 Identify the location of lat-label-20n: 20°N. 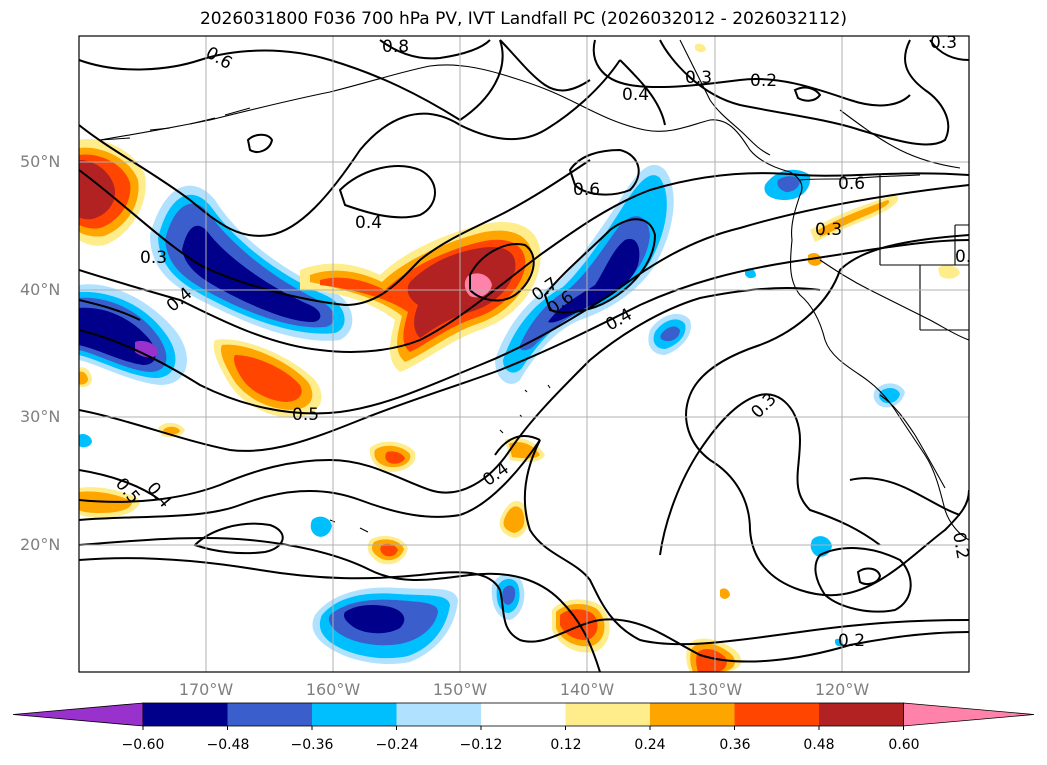
(40, 544).